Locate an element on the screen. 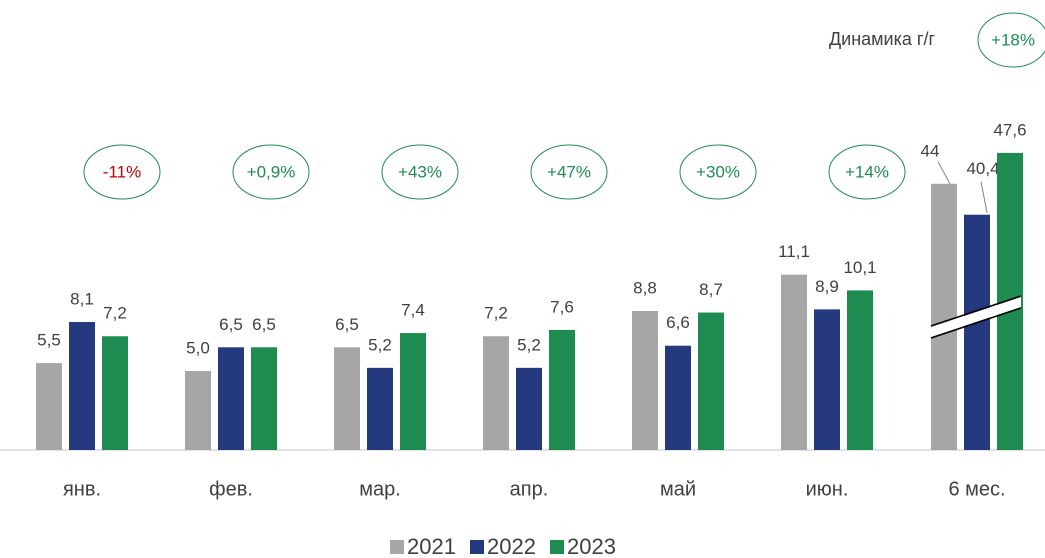 This screenshot has width=1045, height=558. x-tick-label: май is located at coordinates (678, 489).